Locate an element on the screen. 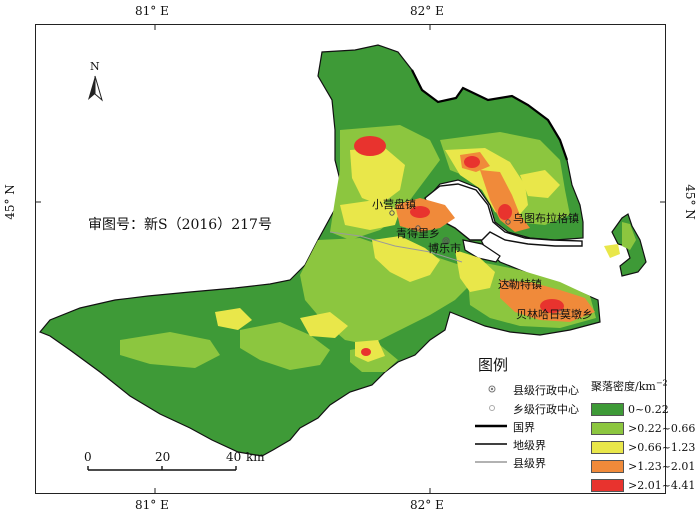 The height and width of the screenshot is (518, 700). place-bole: 博乐市 is located at coordinates (444, 248).